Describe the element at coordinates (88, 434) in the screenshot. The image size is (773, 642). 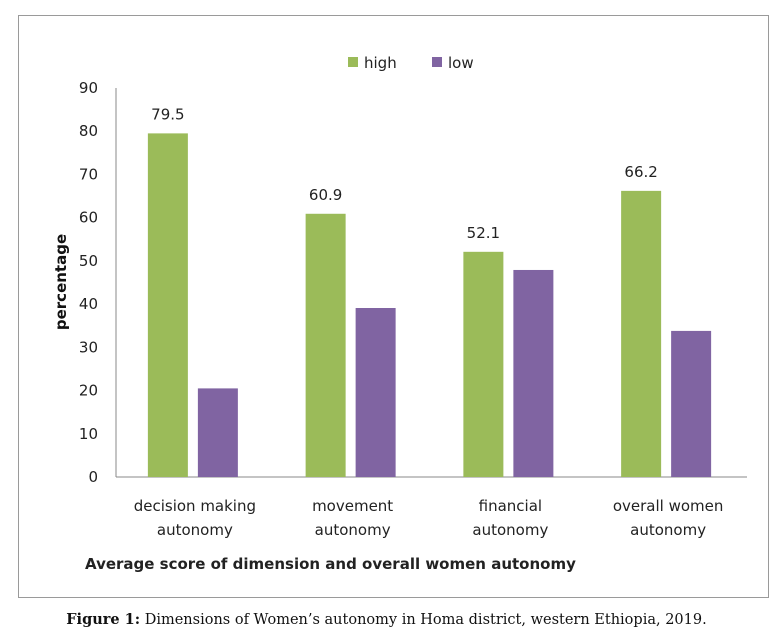
I see `y-tick-label: 10` at that location.